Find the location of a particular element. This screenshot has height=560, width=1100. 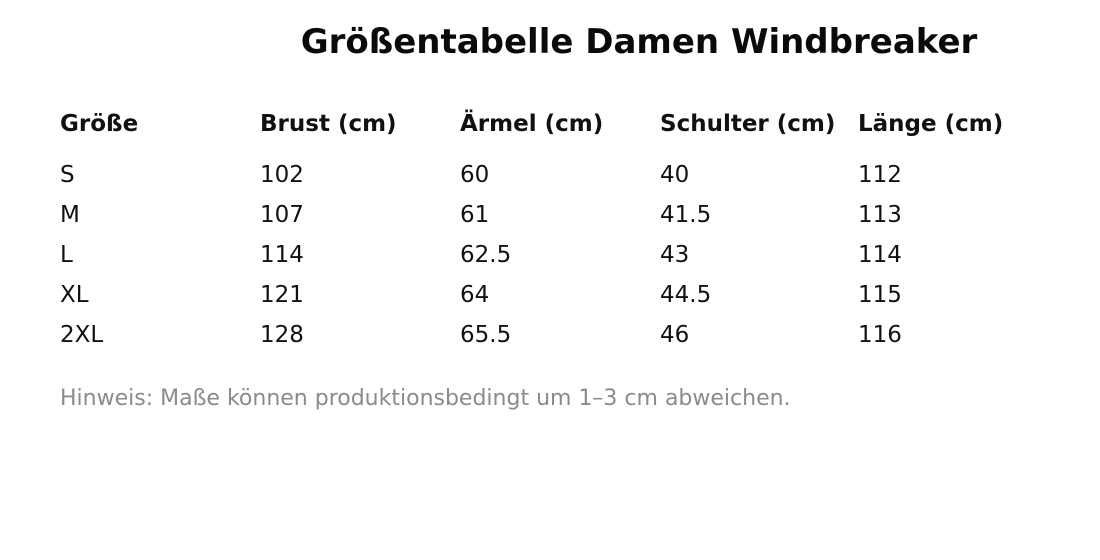

cell-brust: 121 is located at coordinates (282, 295).